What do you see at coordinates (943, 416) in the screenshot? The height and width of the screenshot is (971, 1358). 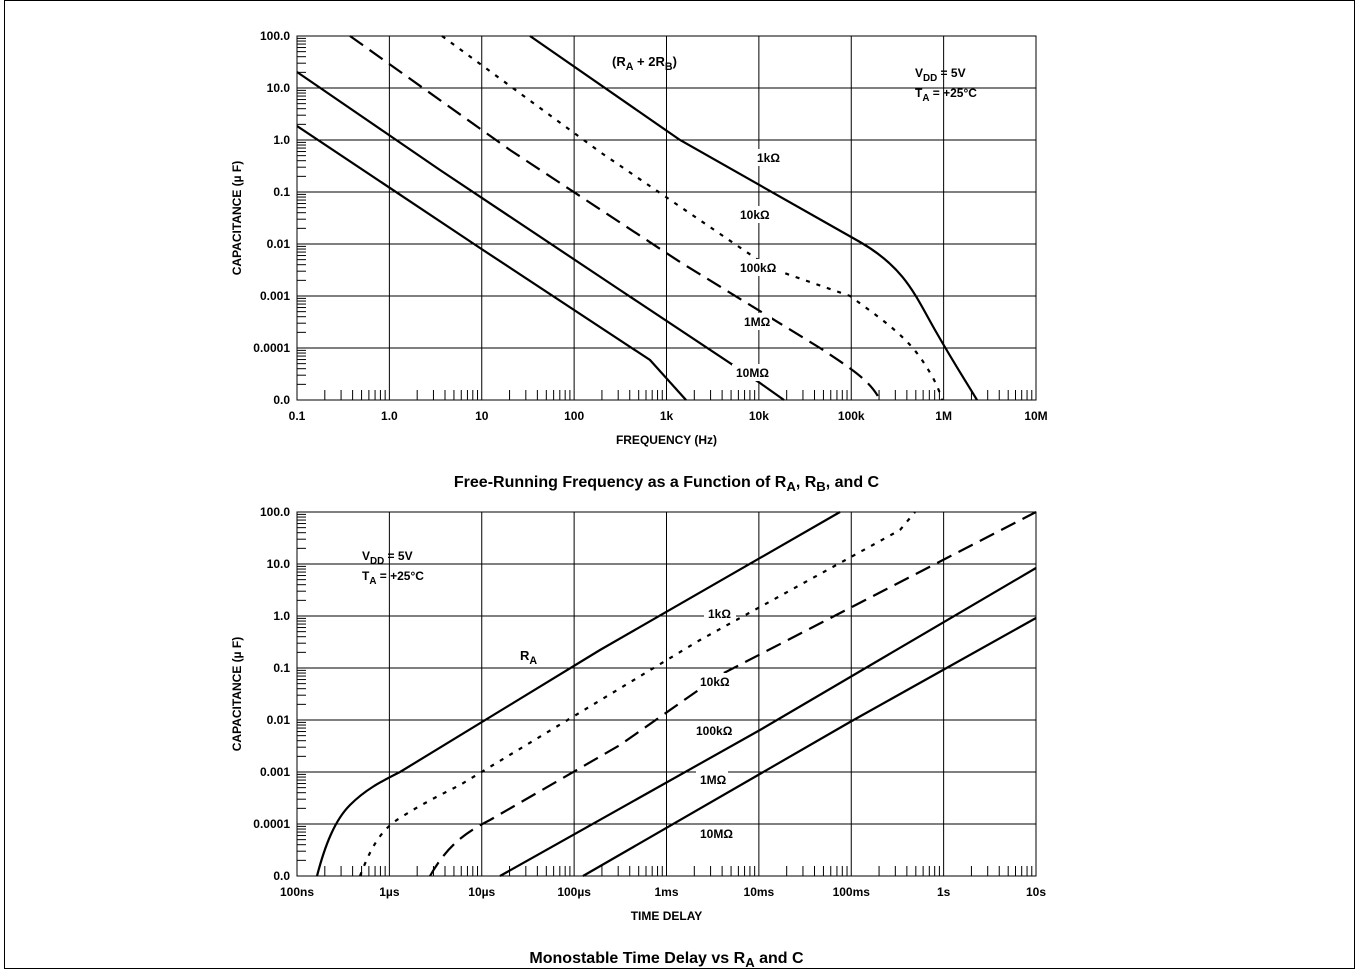 I see `x-tick-label: 1M` at bounding box center [943, 416].